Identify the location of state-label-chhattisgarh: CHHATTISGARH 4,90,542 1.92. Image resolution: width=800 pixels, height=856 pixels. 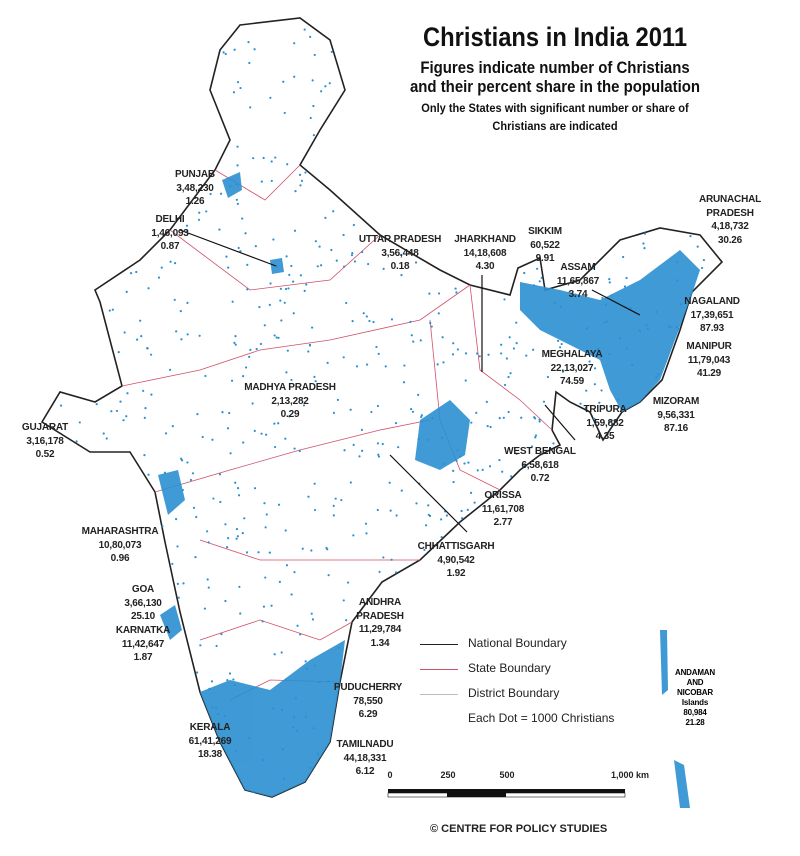
(456, 560).